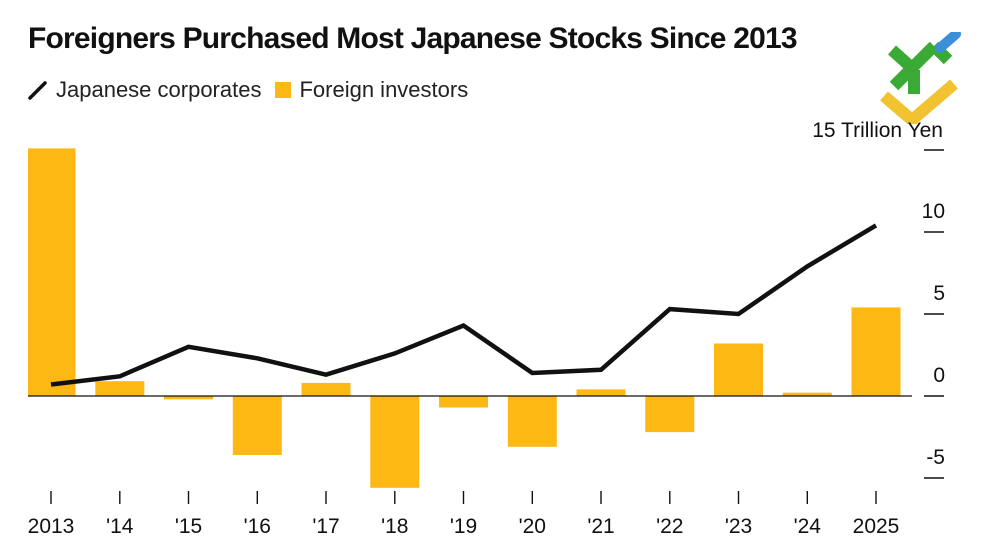  I want to click on x-tick-label-6: '19, so click(463, 526).